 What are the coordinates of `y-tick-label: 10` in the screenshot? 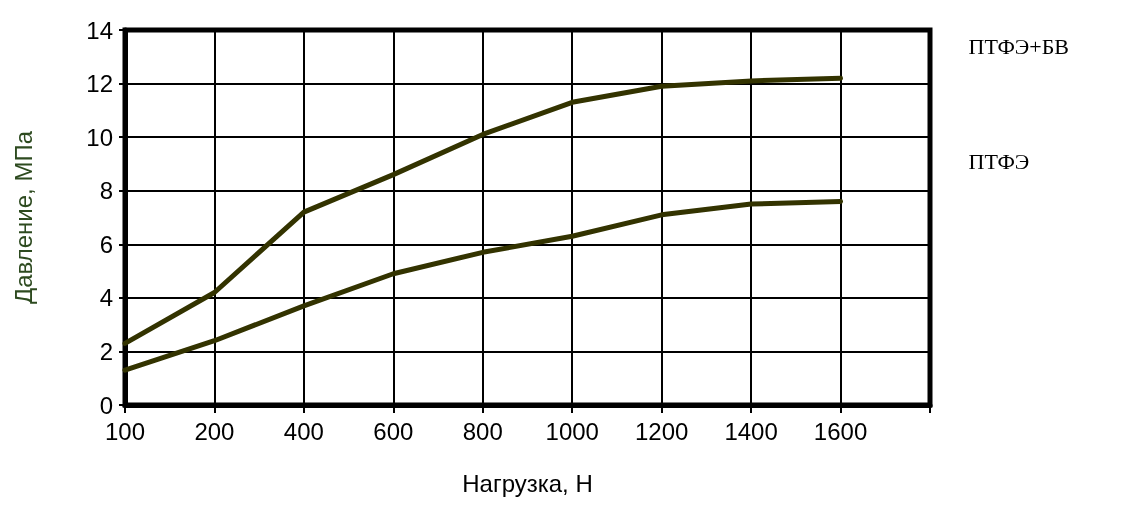 It's located at (99, 137).